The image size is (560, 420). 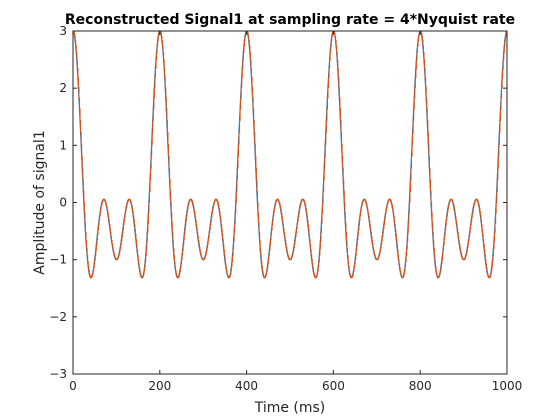 What do you see at coordinates (58, 260) in the screenshot?
I see `y-tick-label: −1` at bounding box center [58, 260].